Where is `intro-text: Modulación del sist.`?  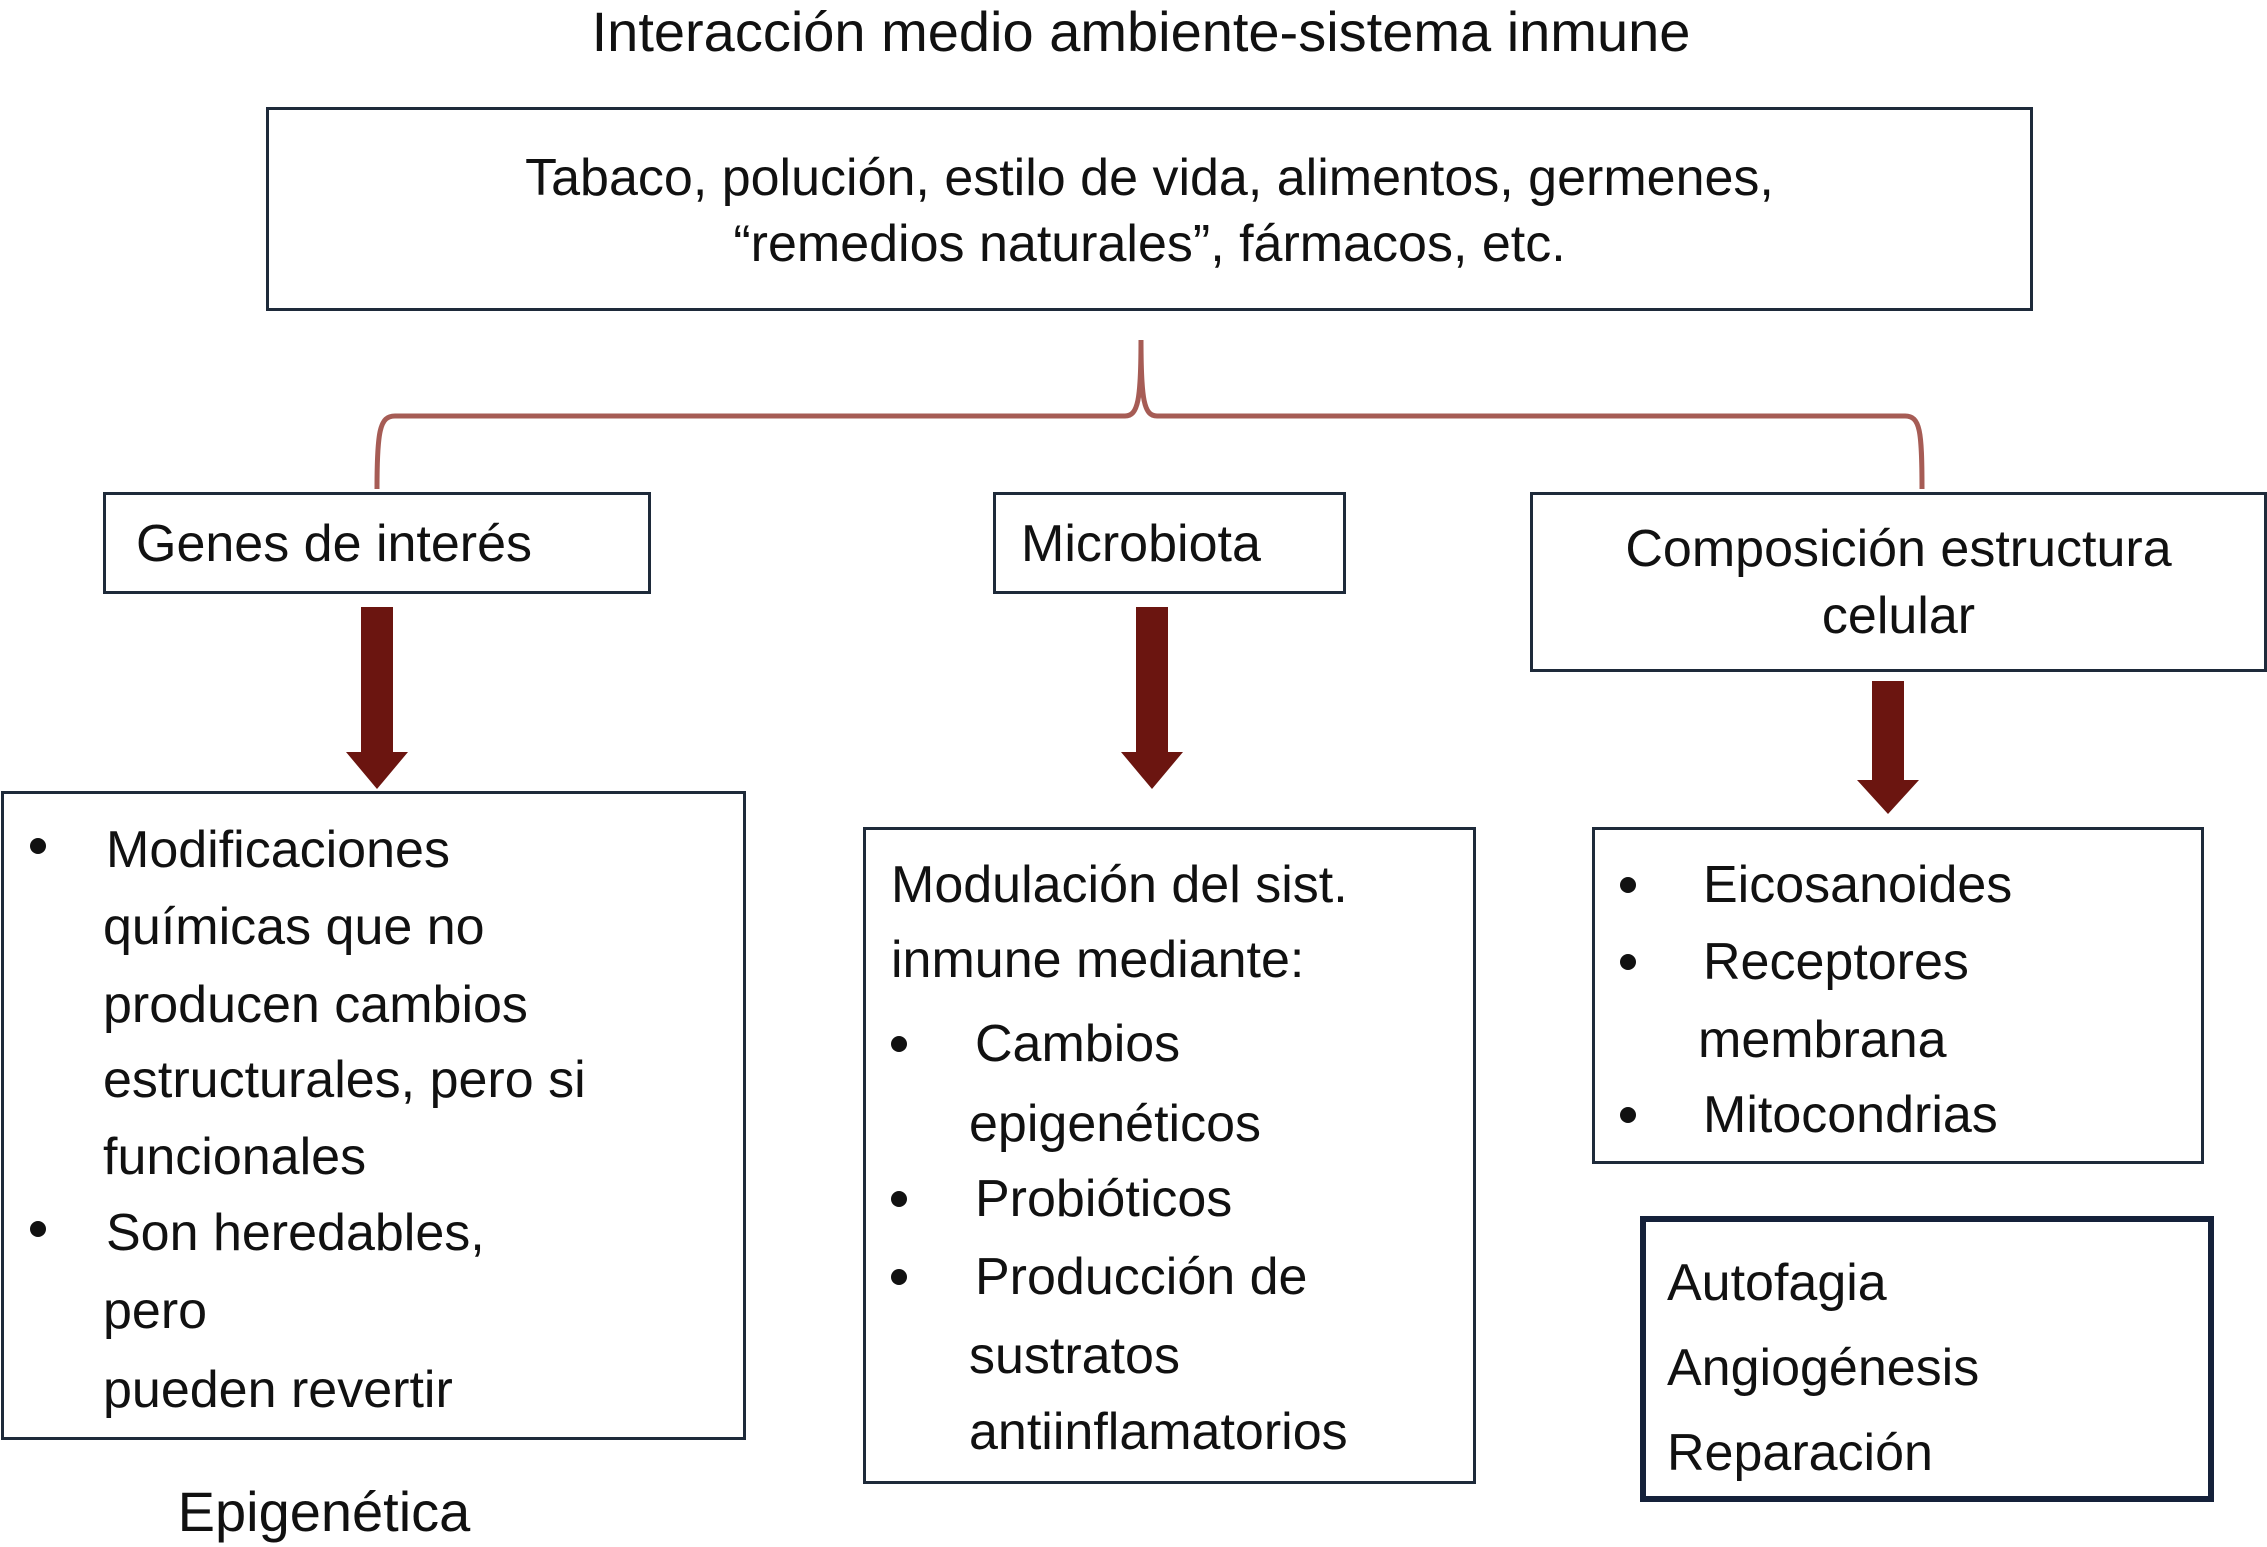 intro-text: Modulación del sist. is located at coordinates (1119, 885).